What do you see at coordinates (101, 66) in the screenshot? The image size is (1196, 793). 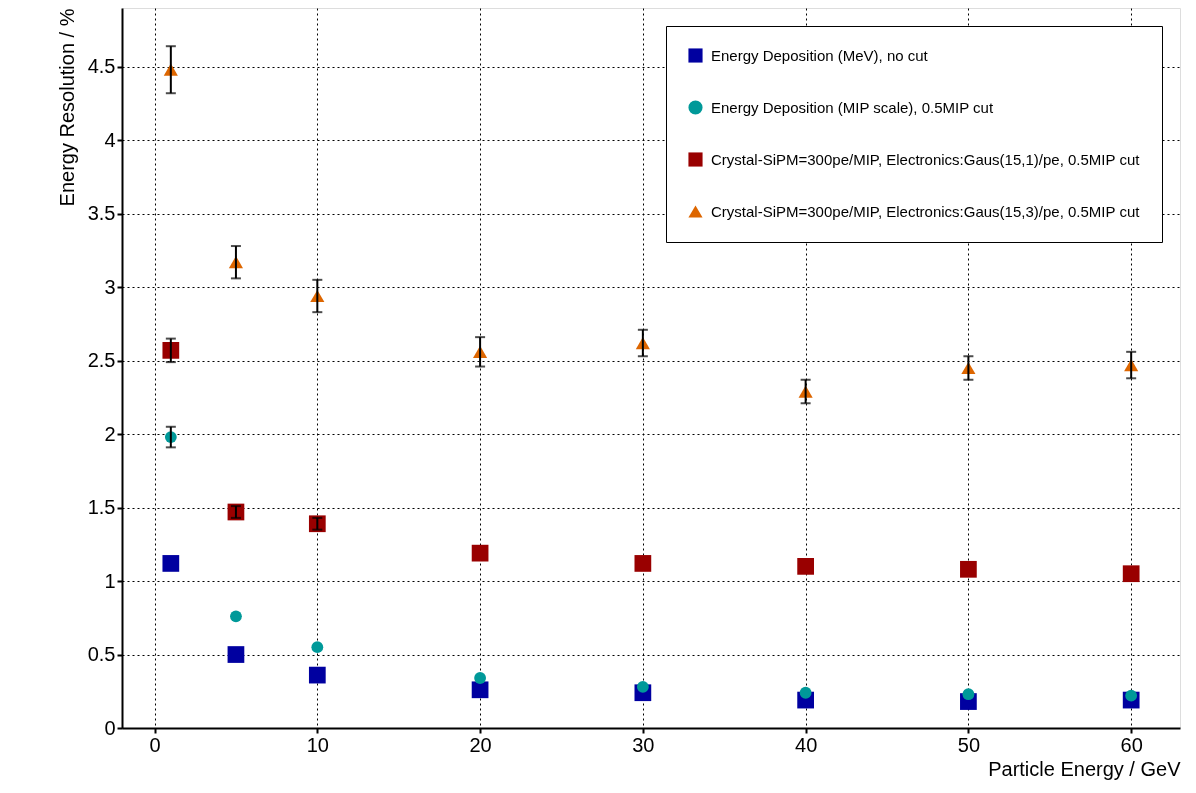 I see `y-tick-label: 4.5` at bounding box center [101, 66].